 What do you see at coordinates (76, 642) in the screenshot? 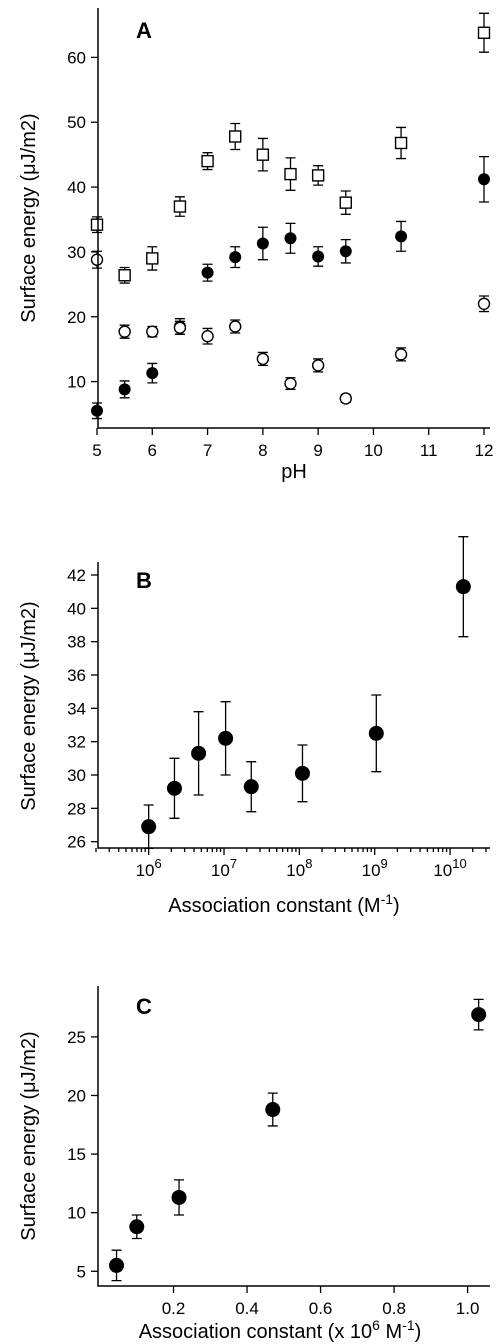
I see `panel-b-y-tick-label: 38` at bounding box center [76, 642].